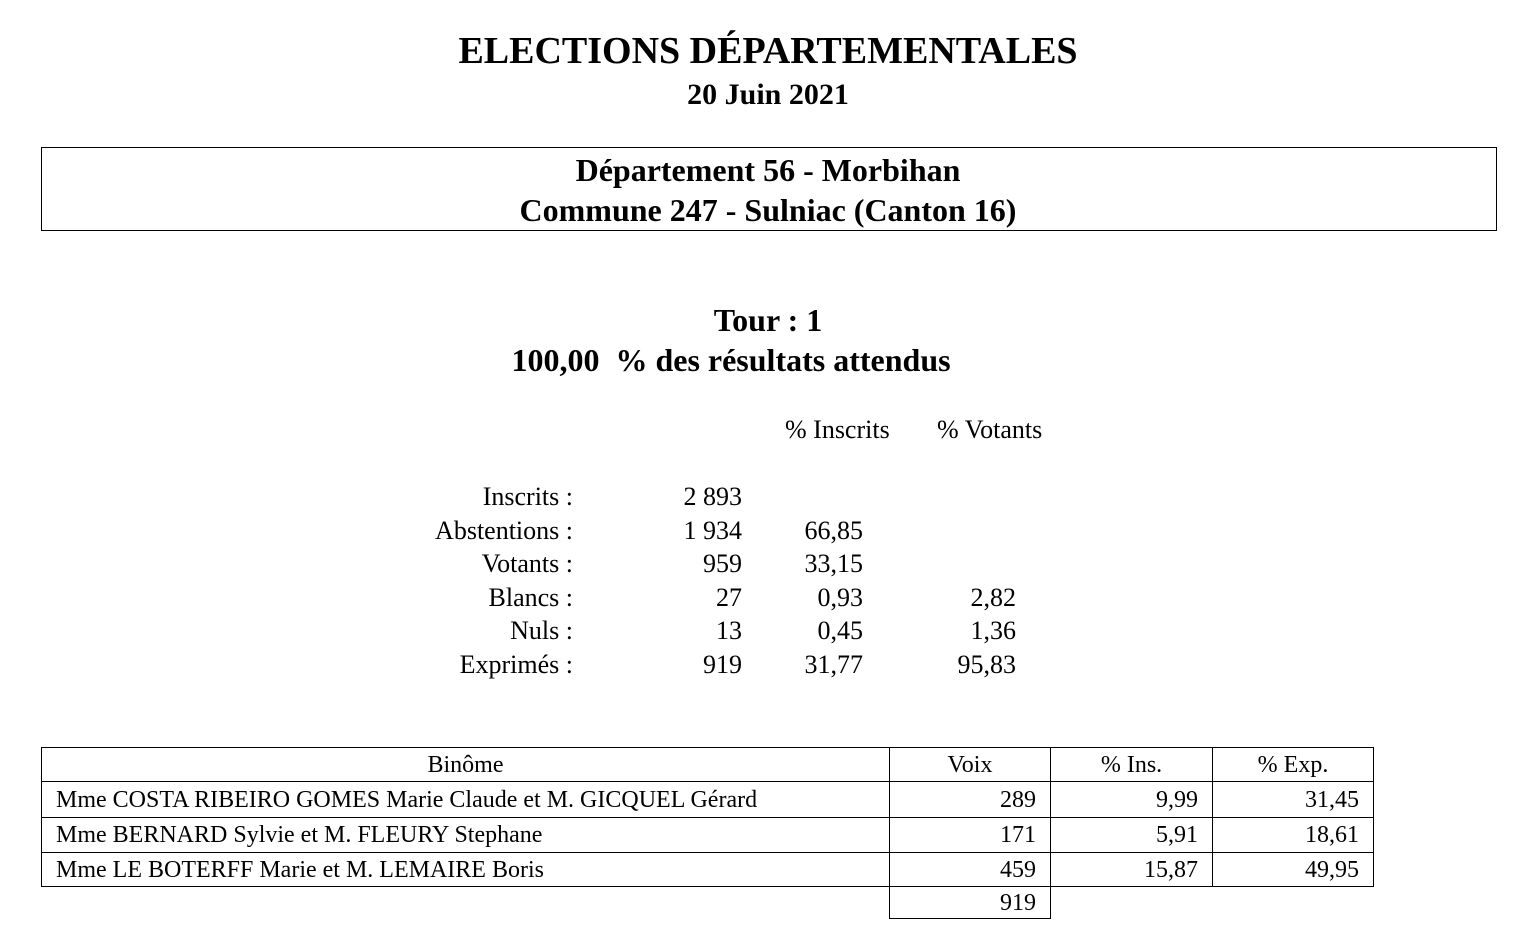 This screenshot has width=1536, height=951. Describe the element at coordinates (541, 630) in the screenshot. I see `stats-label: Nuls :` at that location.